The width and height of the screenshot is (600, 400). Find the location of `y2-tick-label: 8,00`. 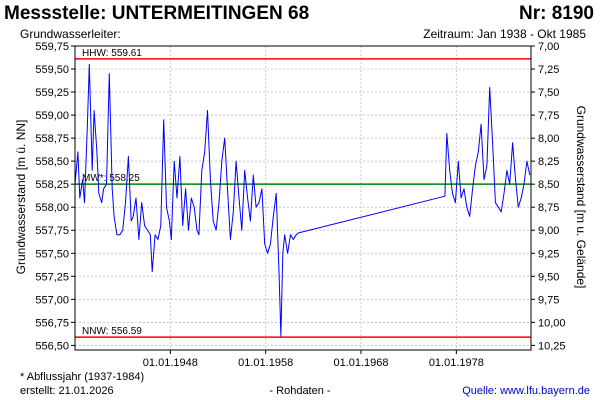

y2-tick-label: 8,00 is located at coordinates (548, 139).